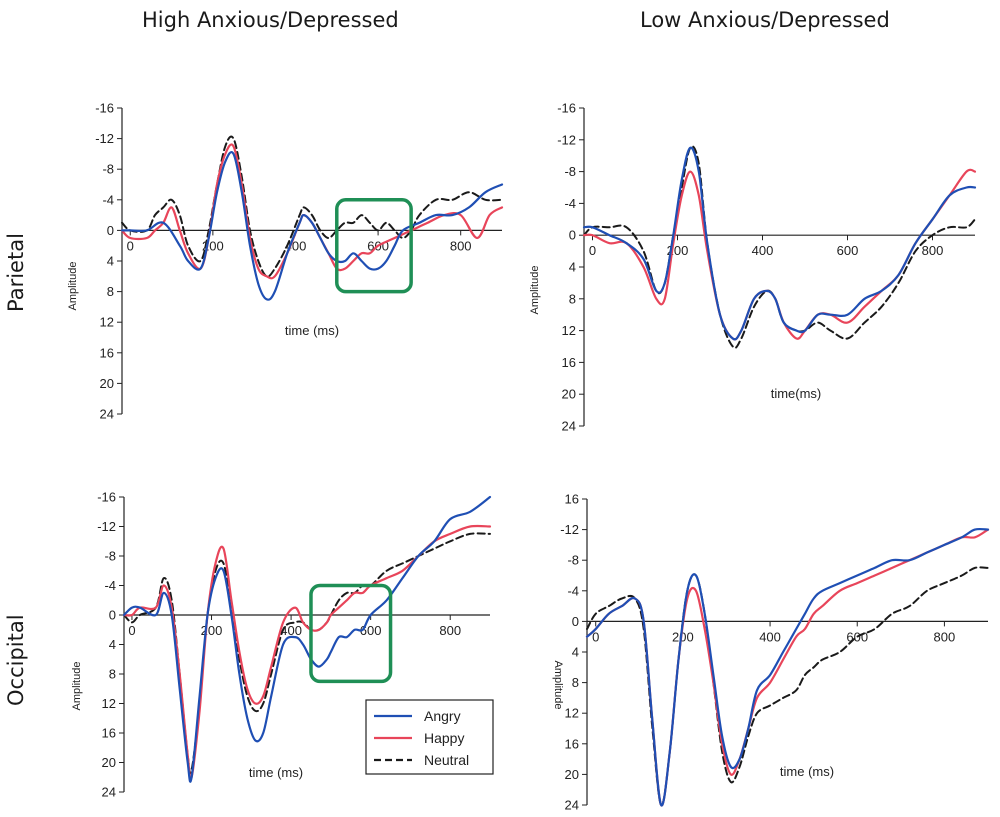 The height and width of the screenshot is (817, 1000). I want to click on column-title-high: High Anxious/Depressed, so click(270, 20).